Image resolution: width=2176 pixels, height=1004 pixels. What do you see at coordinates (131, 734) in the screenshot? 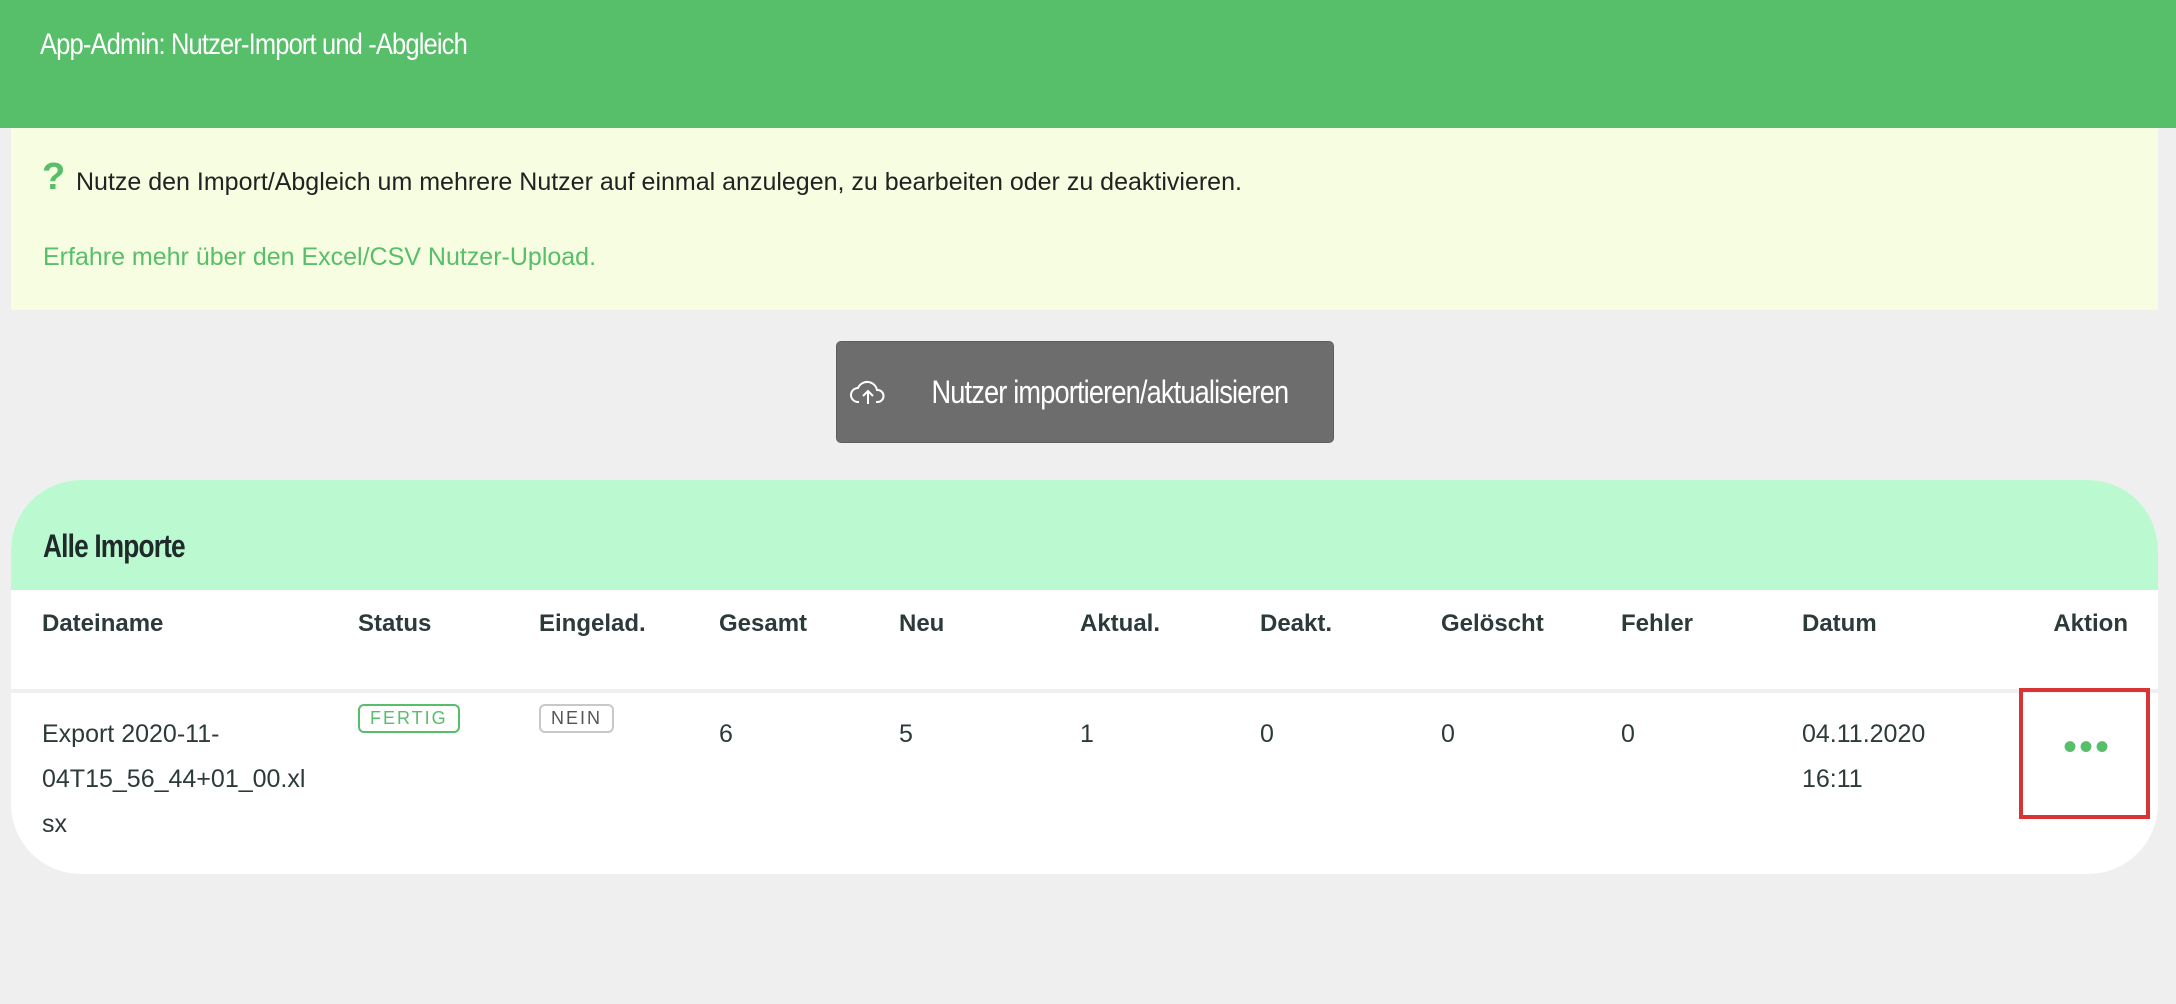
I see `filename-line: Export 2020-11-` at bounding box center [131, 734].